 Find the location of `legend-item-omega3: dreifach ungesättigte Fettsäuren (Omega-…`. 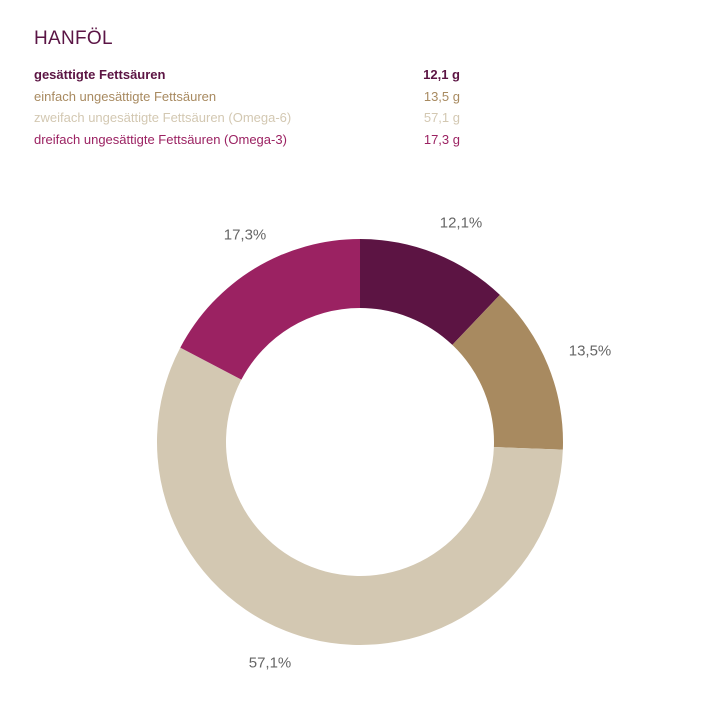

legend-item-omega3: dreifach ungesättigte Fettsäuren (Omega-… is located at coordinates (247, 140).